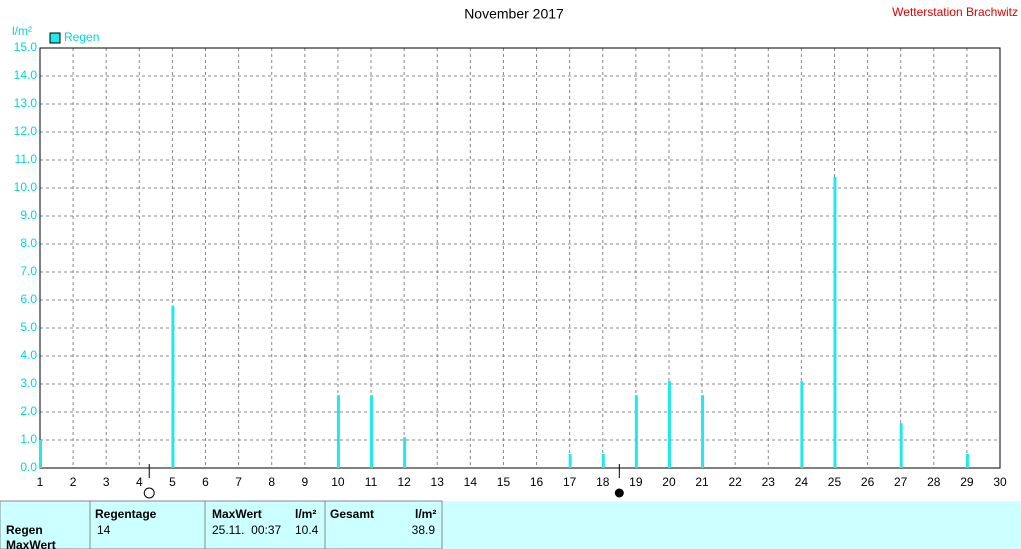  Describe the element at coordinates (139, 482) in the screenshot. I see `x-tick-label: 4` at that location.